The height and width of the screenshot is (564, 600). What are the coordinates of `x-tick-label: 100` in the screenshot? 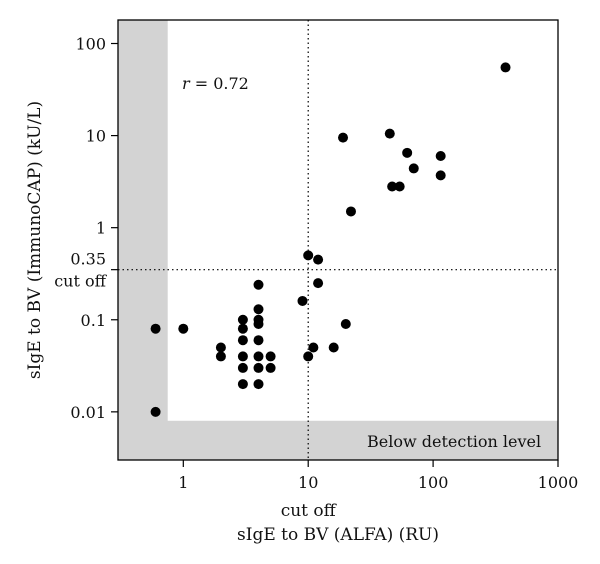 It's located at (433, 482).